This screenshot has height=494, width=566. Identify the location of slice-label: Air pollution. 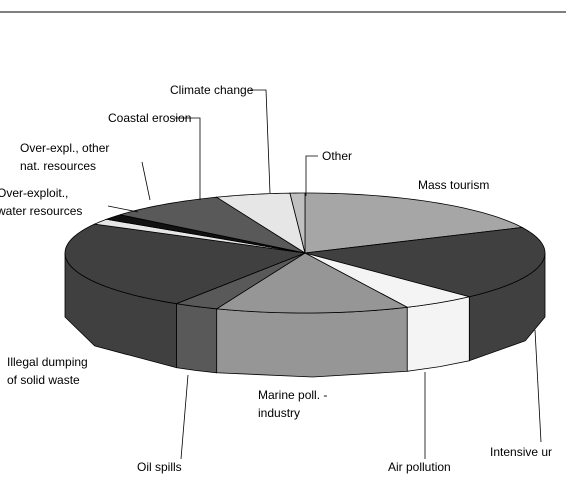
(419, 467).